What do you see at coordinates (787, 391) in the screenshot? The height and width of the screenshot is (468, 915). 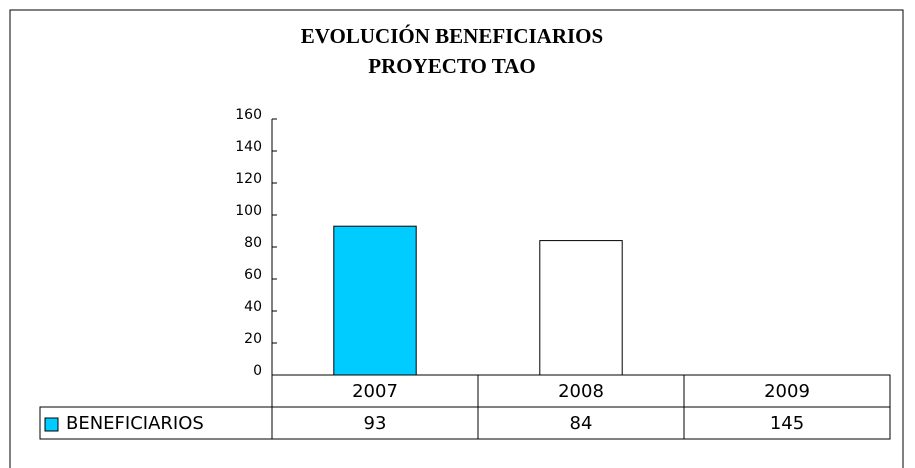 I see `x-tick-label: 2009` at bounding box center [787, 391].